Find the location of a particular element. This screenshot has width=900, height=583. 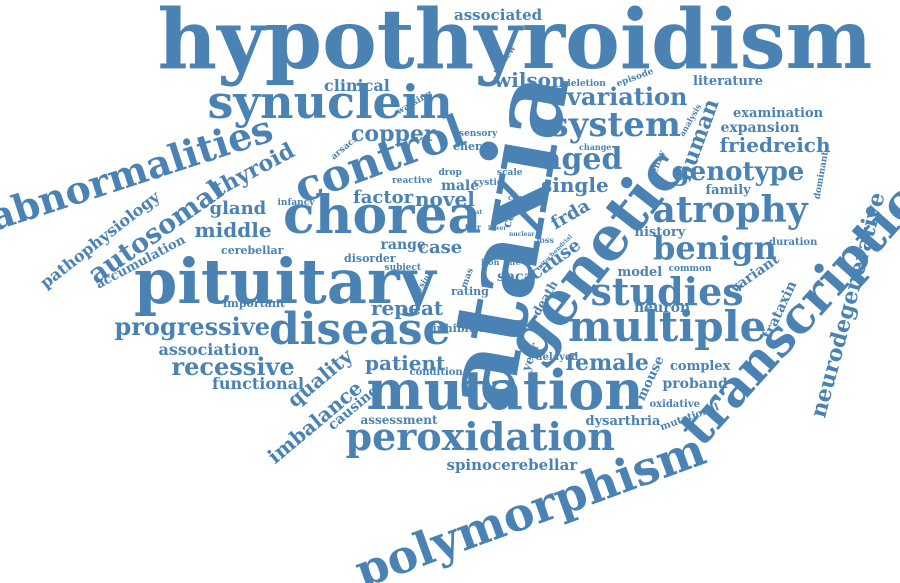

word-lower: lower is located at coordinates (497, 228).